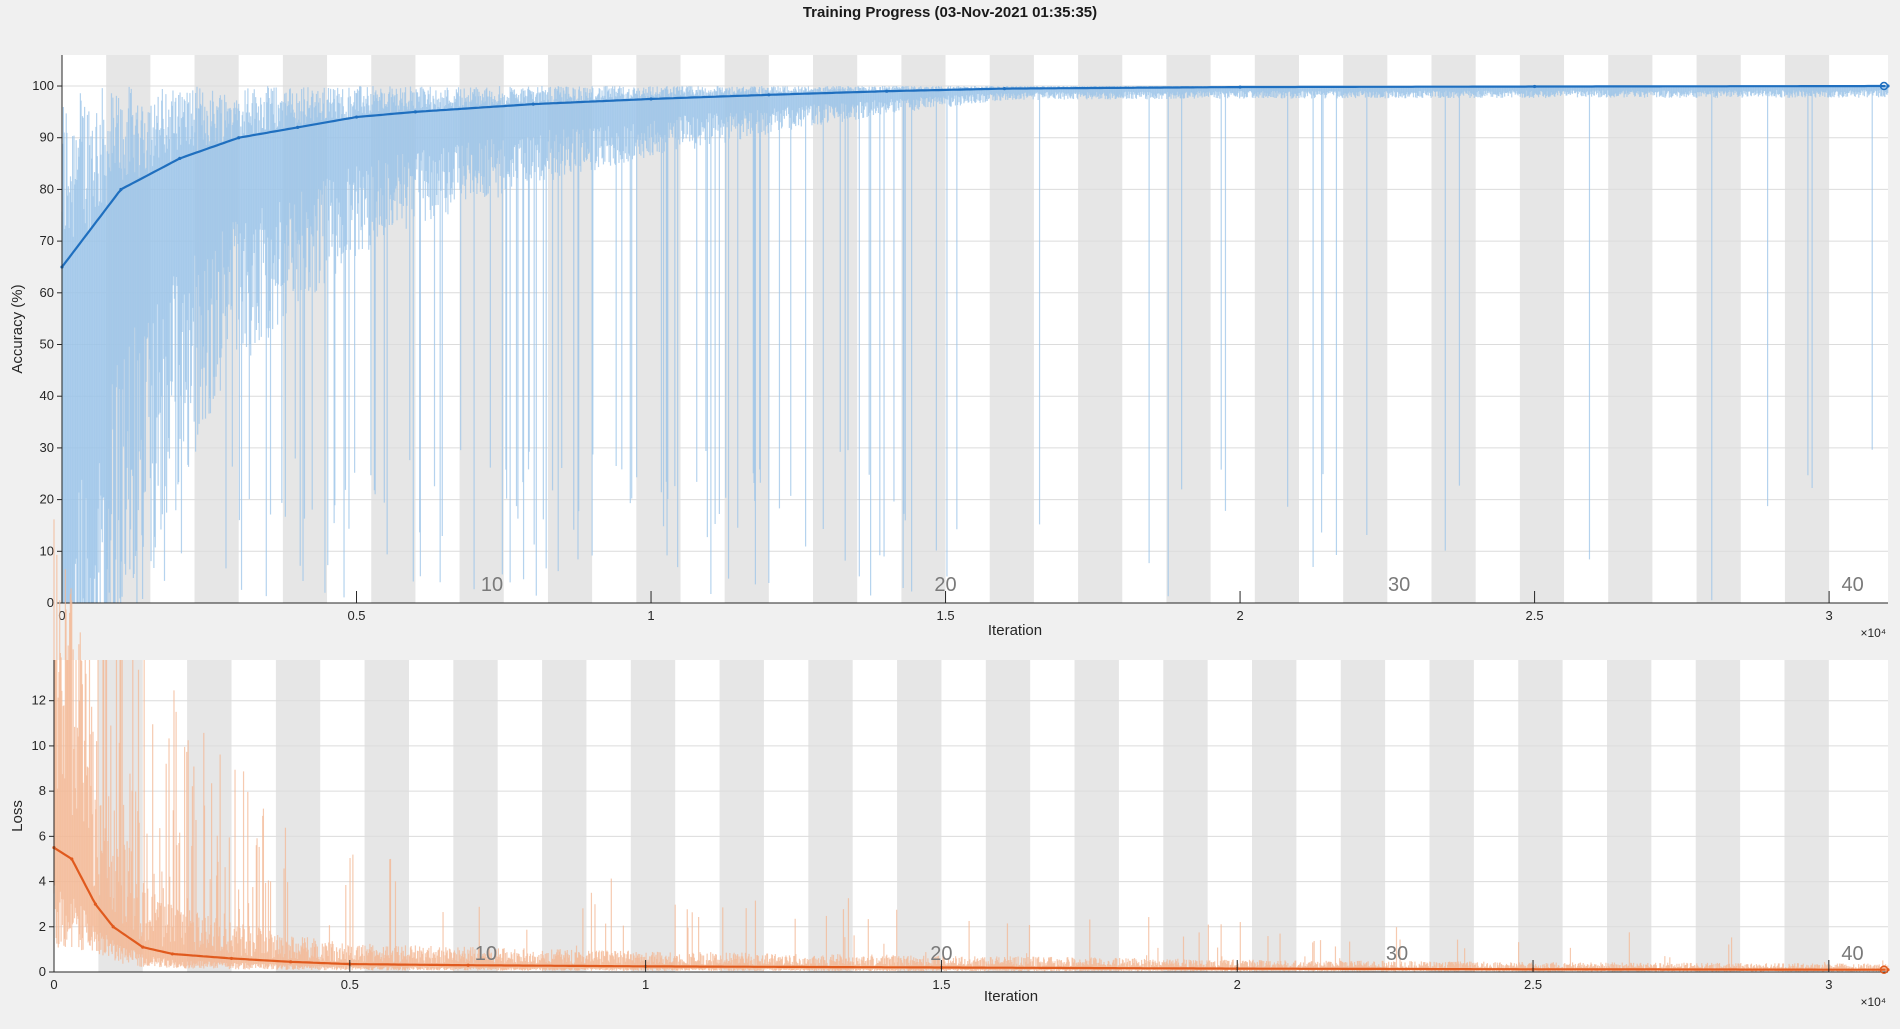  What do you see at coordinates (47, 499) in the screenshot?
I see `y-tick-label: 20` at bounding box center [47, 499].